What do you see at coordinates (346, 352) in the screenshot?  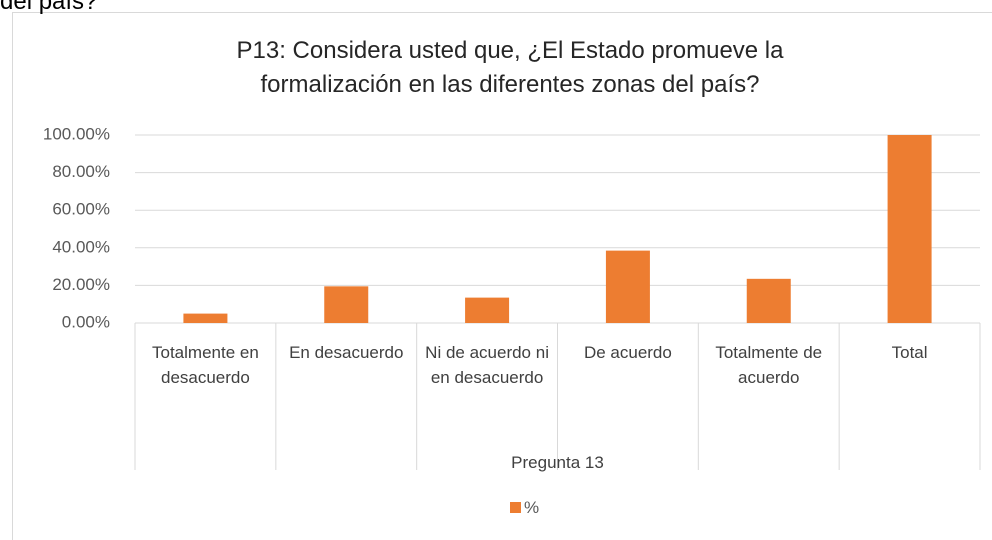 I see `x-tick-label: En desacuerdo` at bounding box center [346, 352].